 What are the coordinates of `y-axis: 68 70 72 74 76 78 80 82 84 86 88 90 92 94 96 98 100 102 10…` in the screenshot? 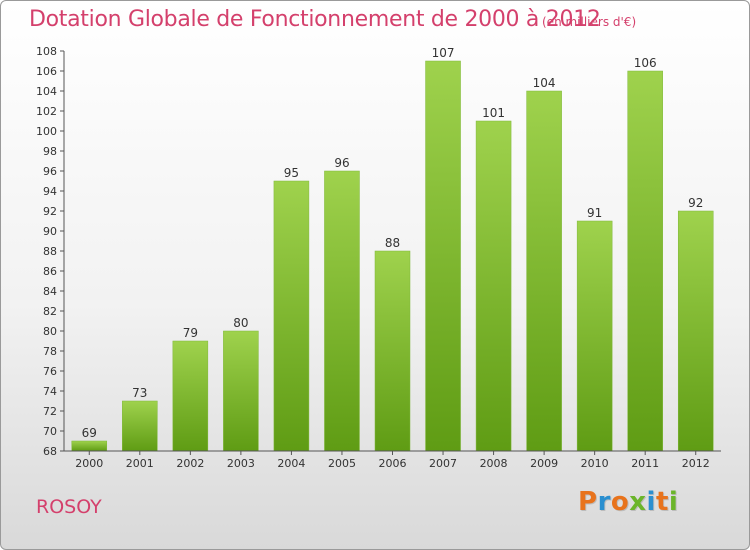 It's located at (50, 251).